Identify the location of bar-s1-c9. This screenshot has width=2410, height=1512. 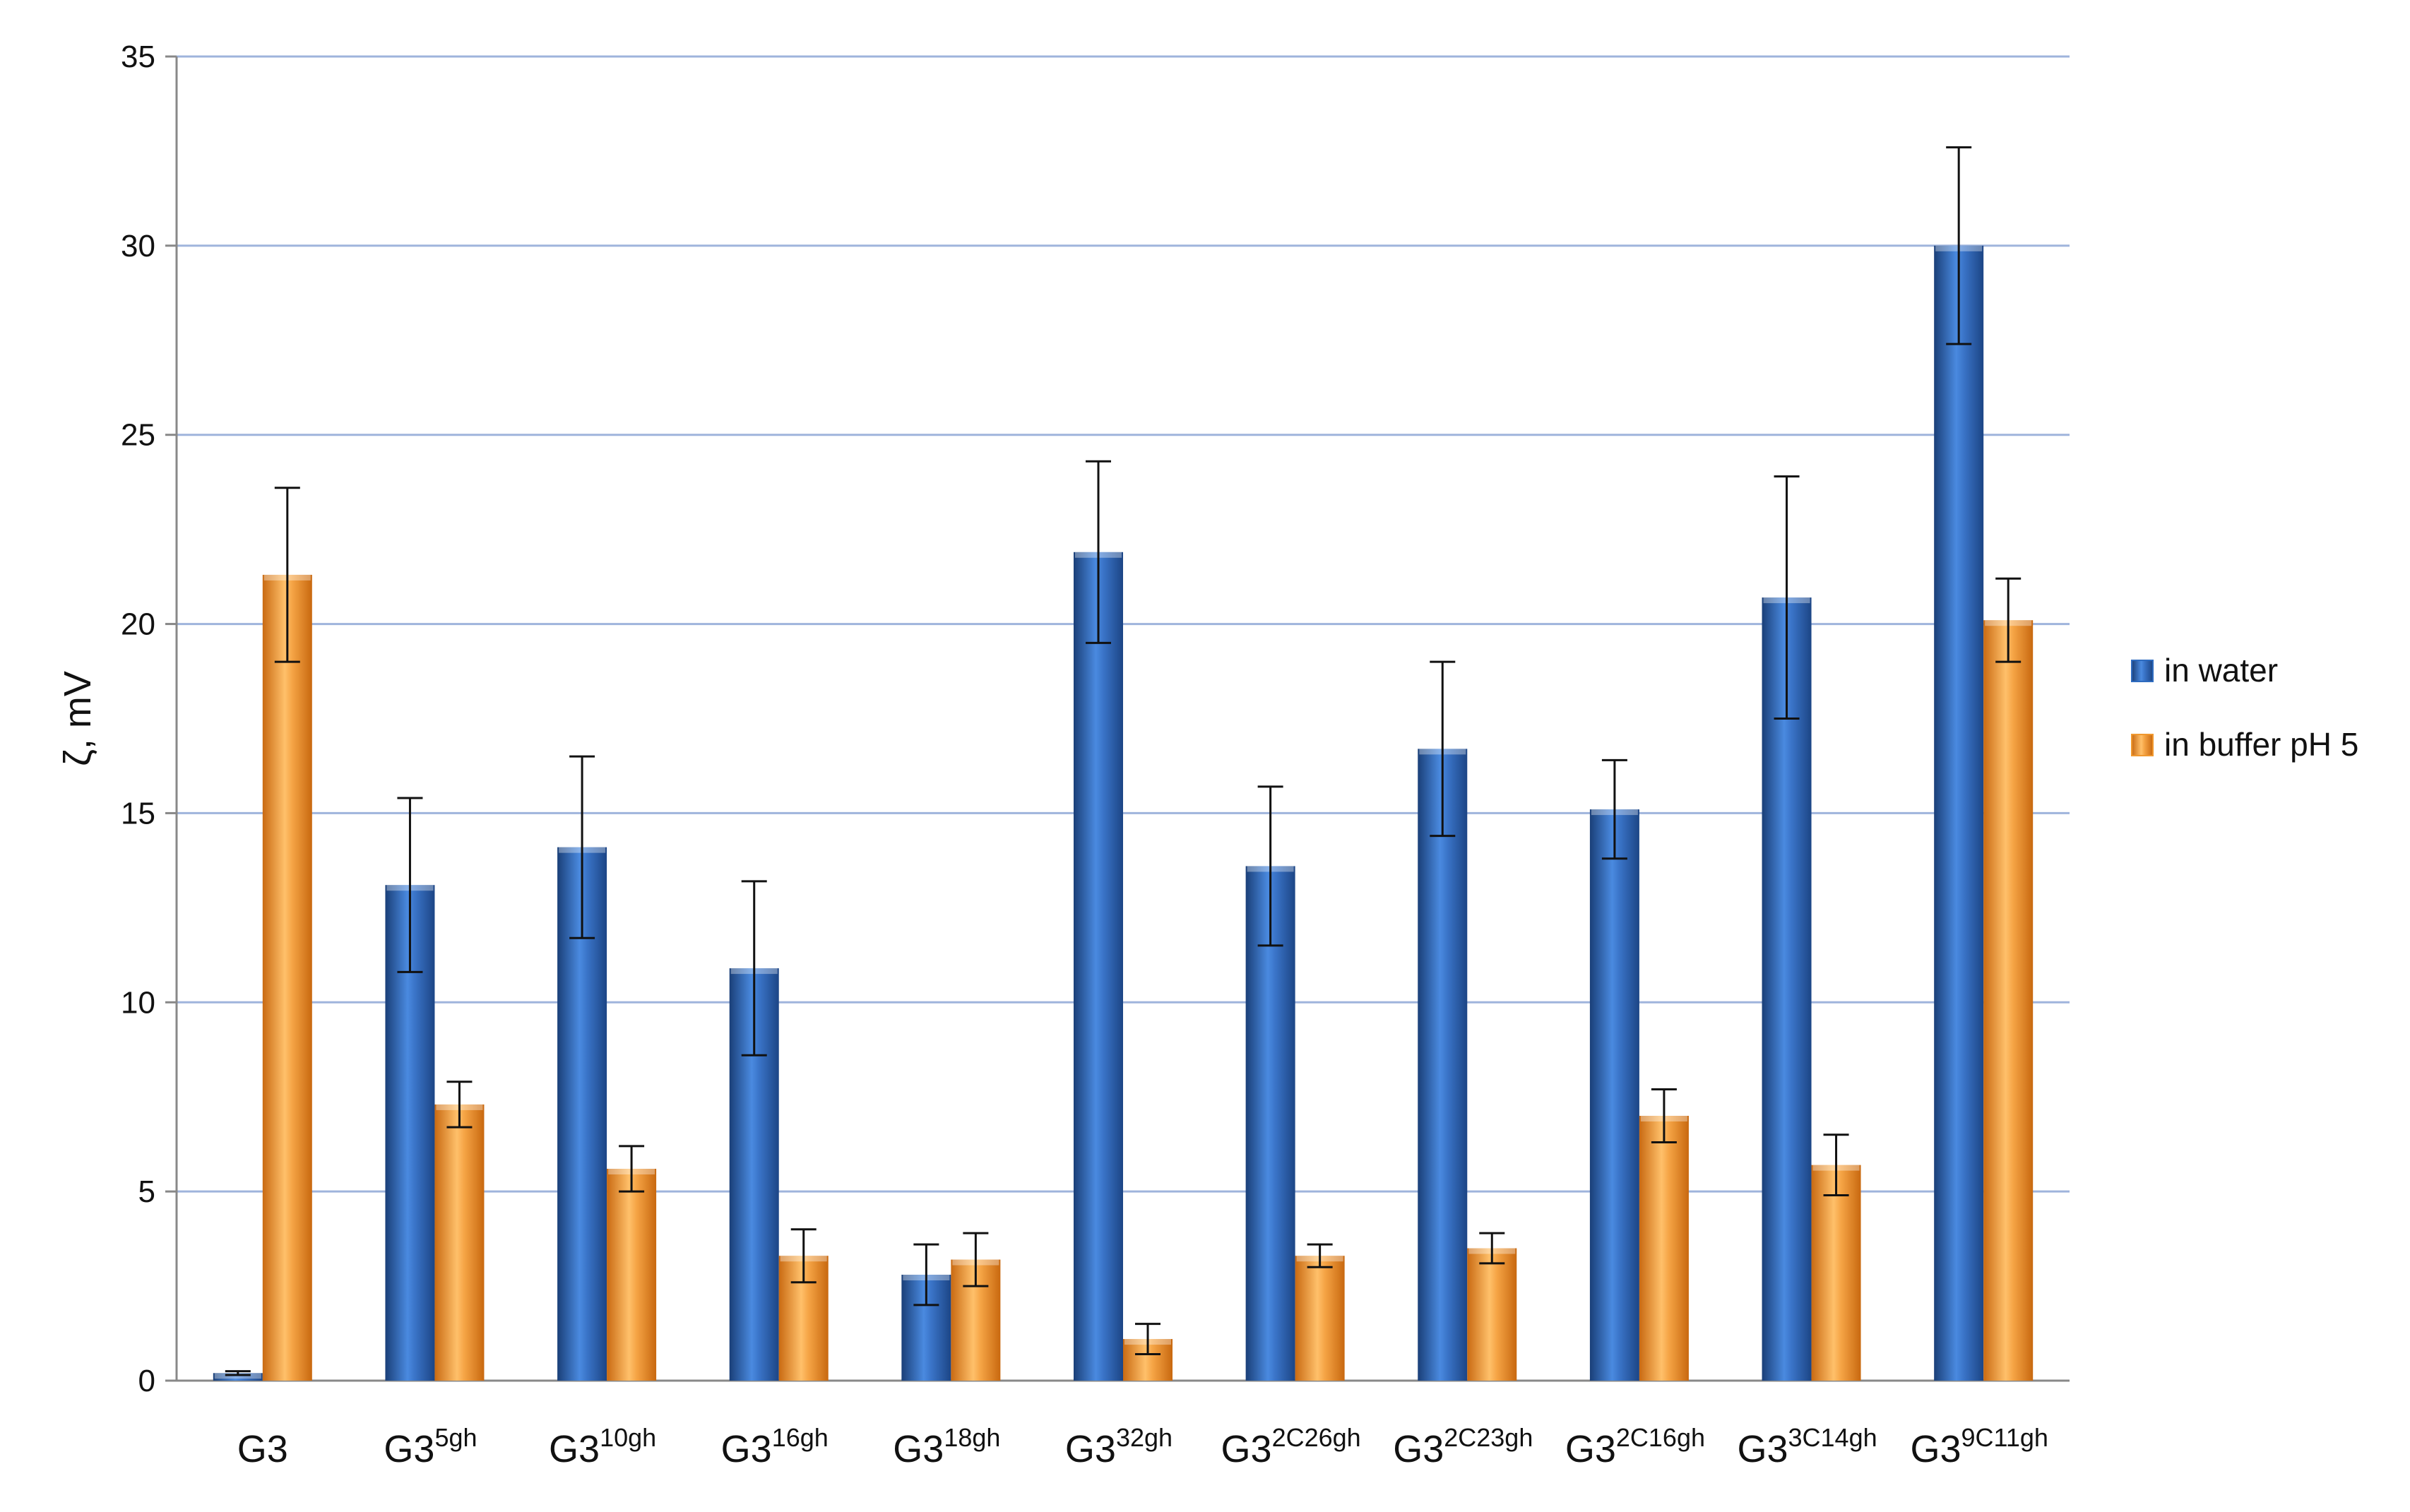
(1836, 1273).